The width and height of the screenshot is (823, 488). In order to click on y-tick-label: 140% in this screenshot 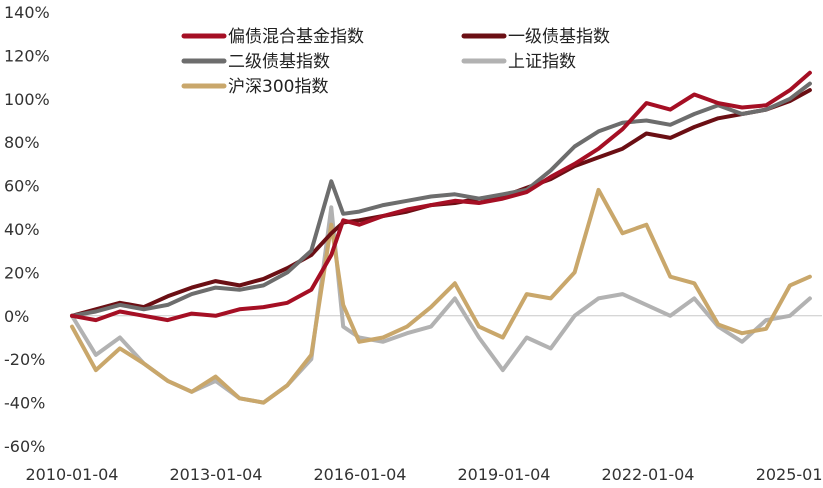, I will do `click(27, 12)`.